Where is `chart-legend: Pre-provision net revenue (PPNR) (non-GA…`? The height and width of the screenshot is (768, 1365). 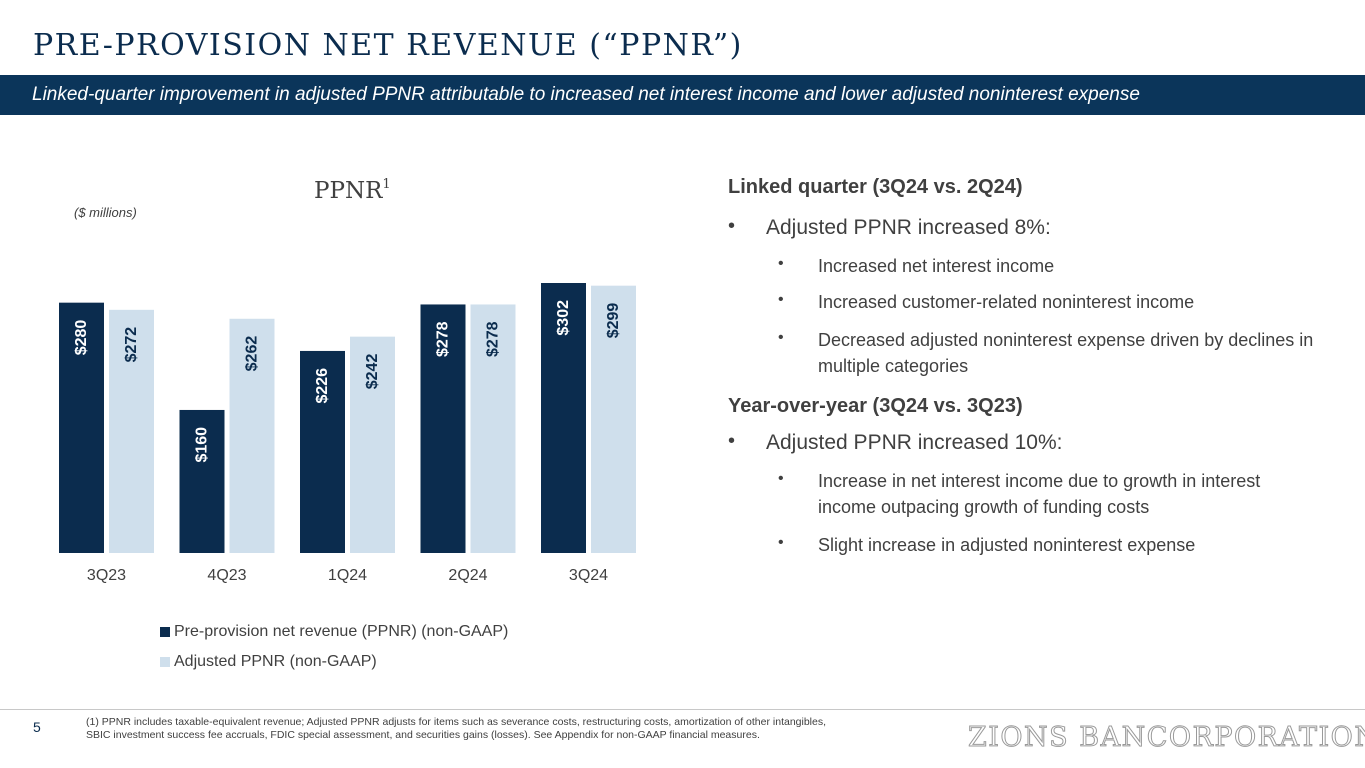 chart-legend: Pre-provision net revenue (PPNR) (non-GA… is located at coordinates (334, 652).